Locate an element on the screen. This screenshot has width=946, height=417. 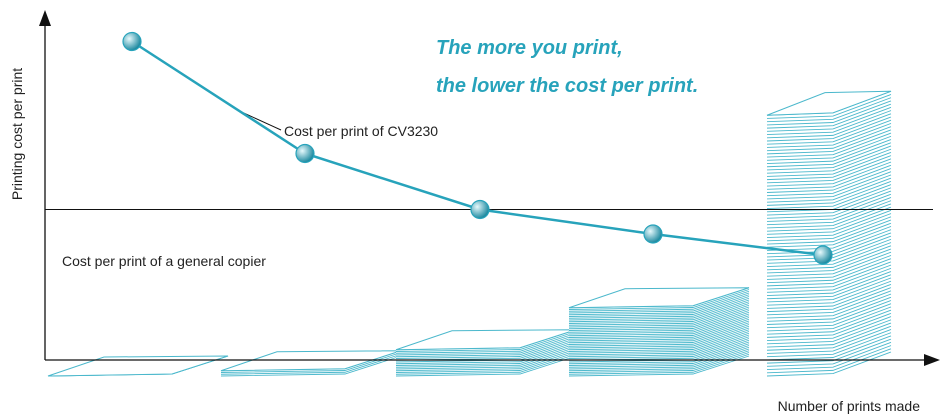
y-axis-arrow-icon is located at coordinates (45, 18).